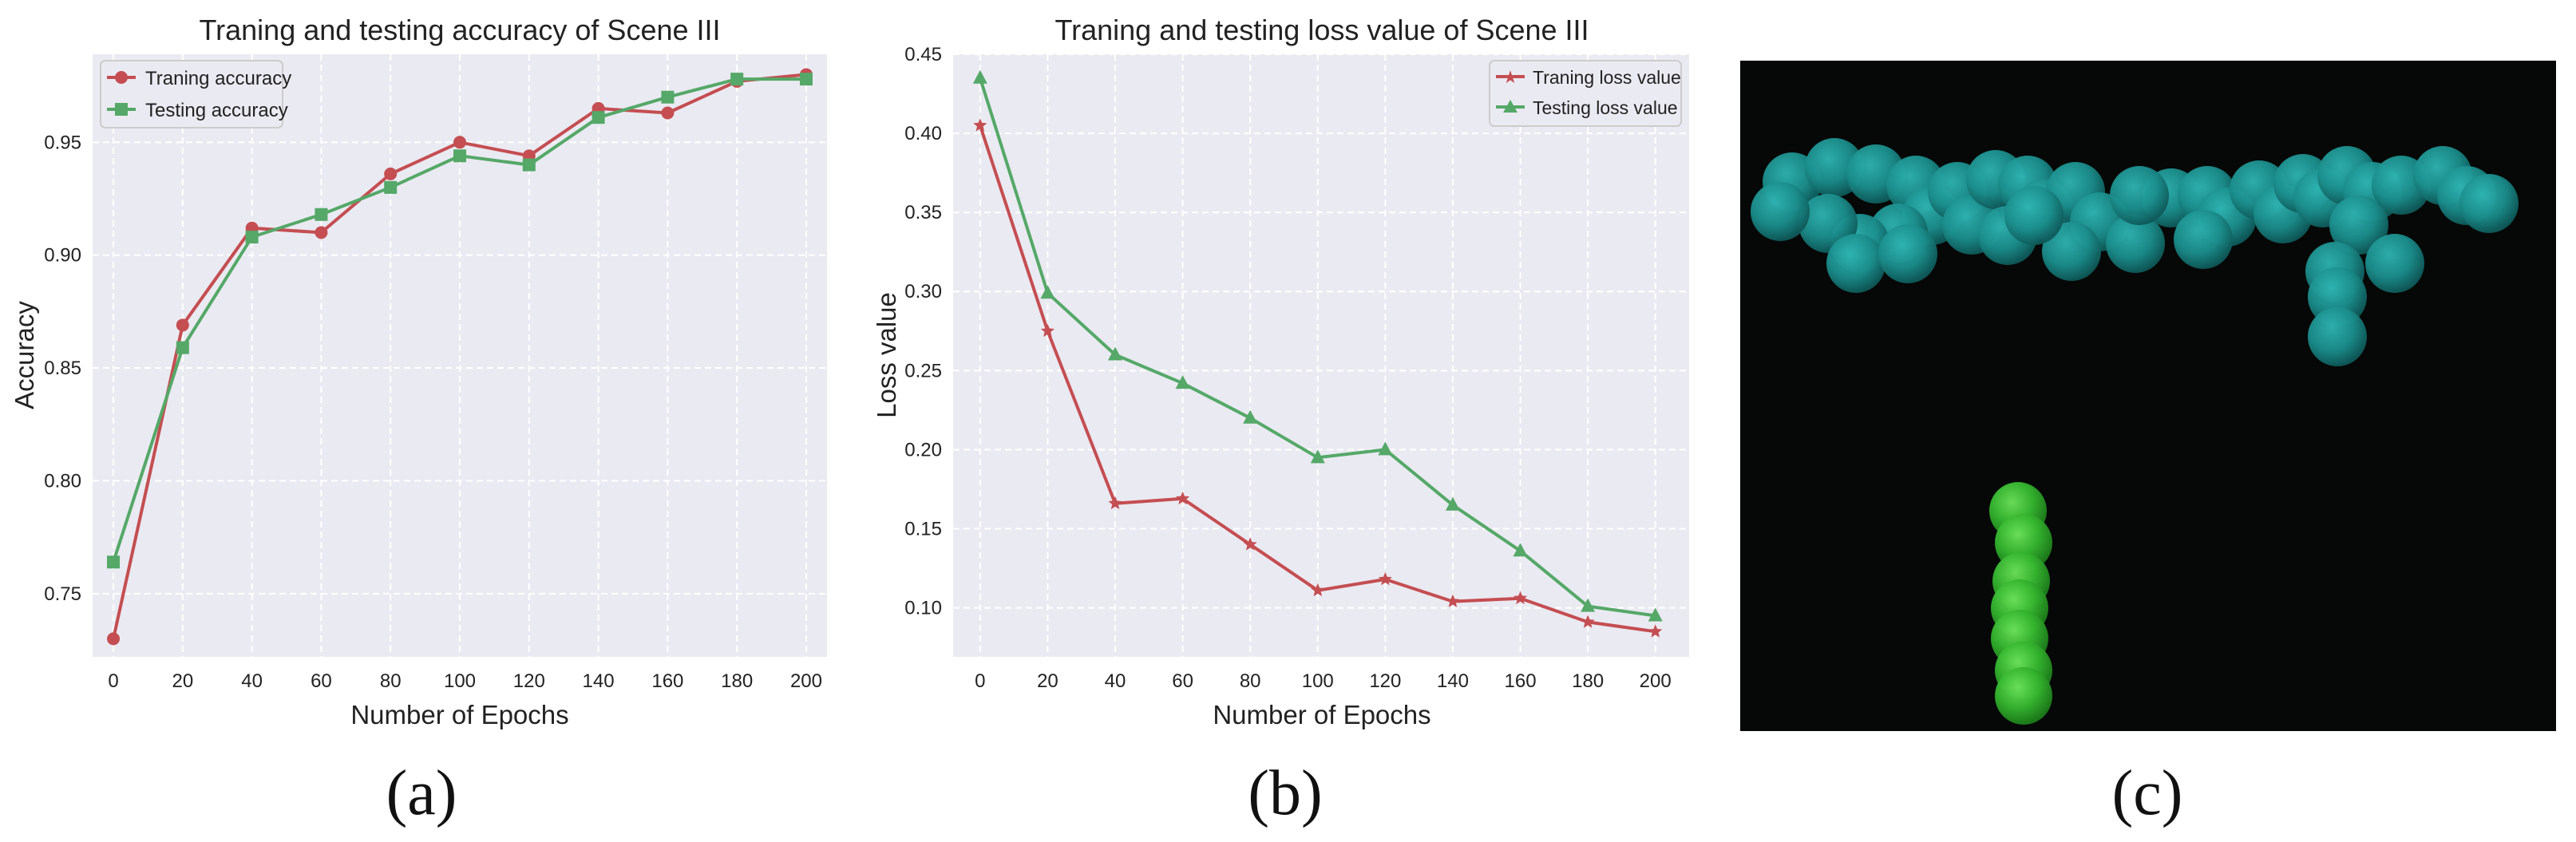 This screenshot has width=2576, height=842. What do you see at coordinates (923, 292) in the screenshot?
I see `y-tick-label: 0.30` at bounding box center [923, 292].